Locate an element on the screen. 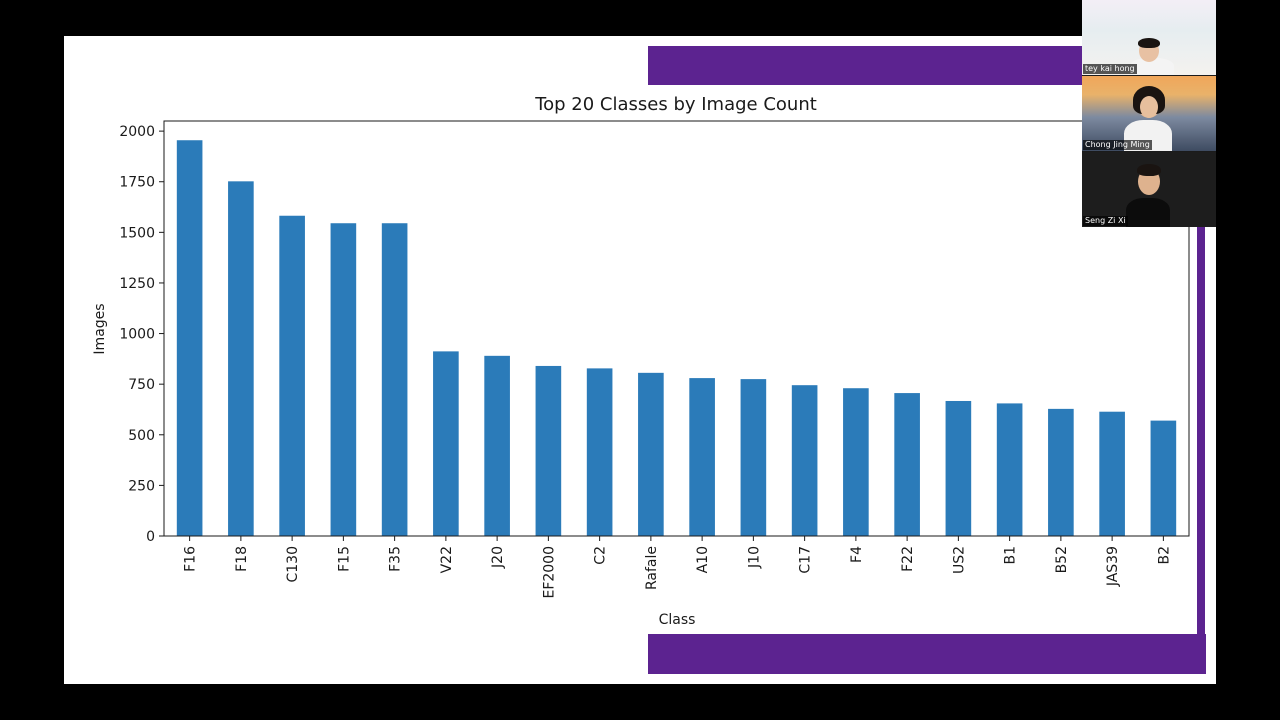  x-tick-label: B2 is located at coordinates (1164, 555).